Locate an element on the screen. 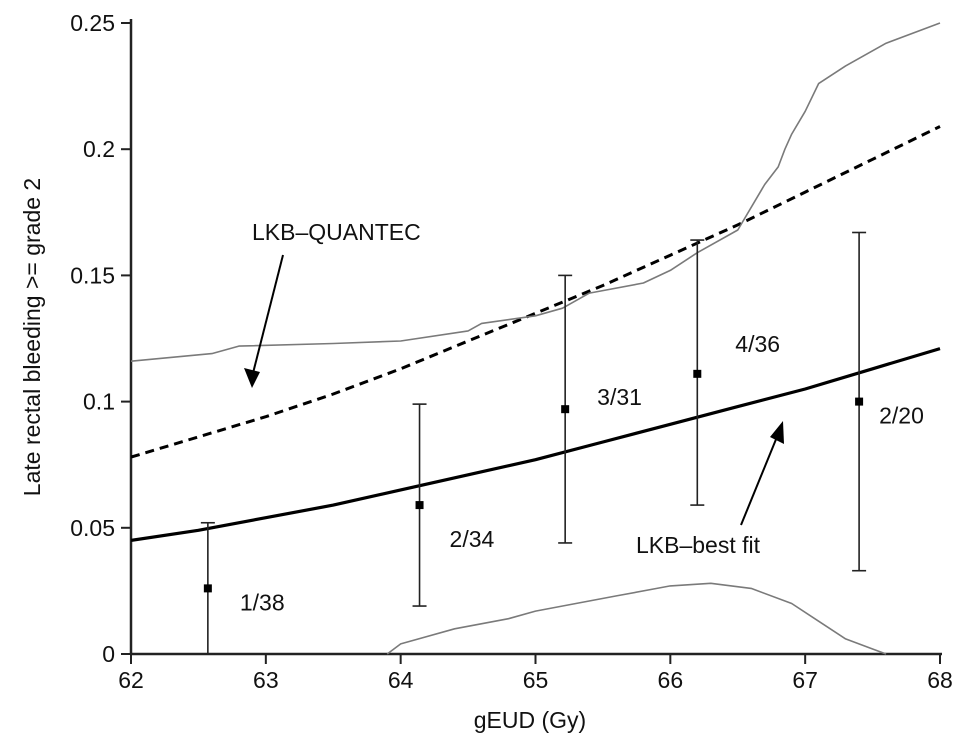 This screenshot has height=741, width=963. y-axis-label: Late rectal bleeding >= grade 2 is located at coordinates (32, 337).